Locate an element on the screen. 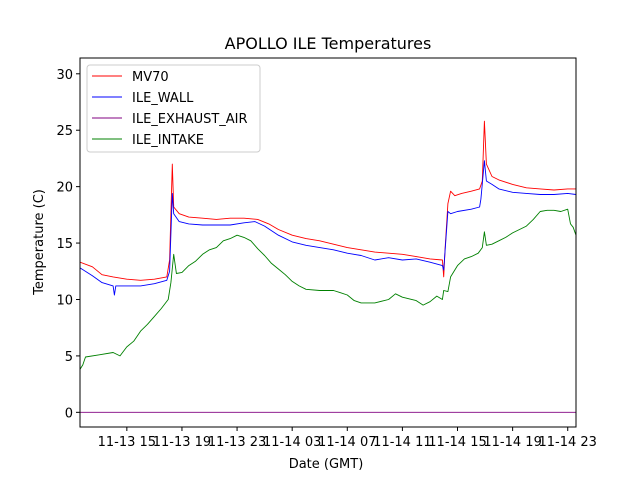  x-tick-label: 11-14 07 is located at coordinates (347, 442).